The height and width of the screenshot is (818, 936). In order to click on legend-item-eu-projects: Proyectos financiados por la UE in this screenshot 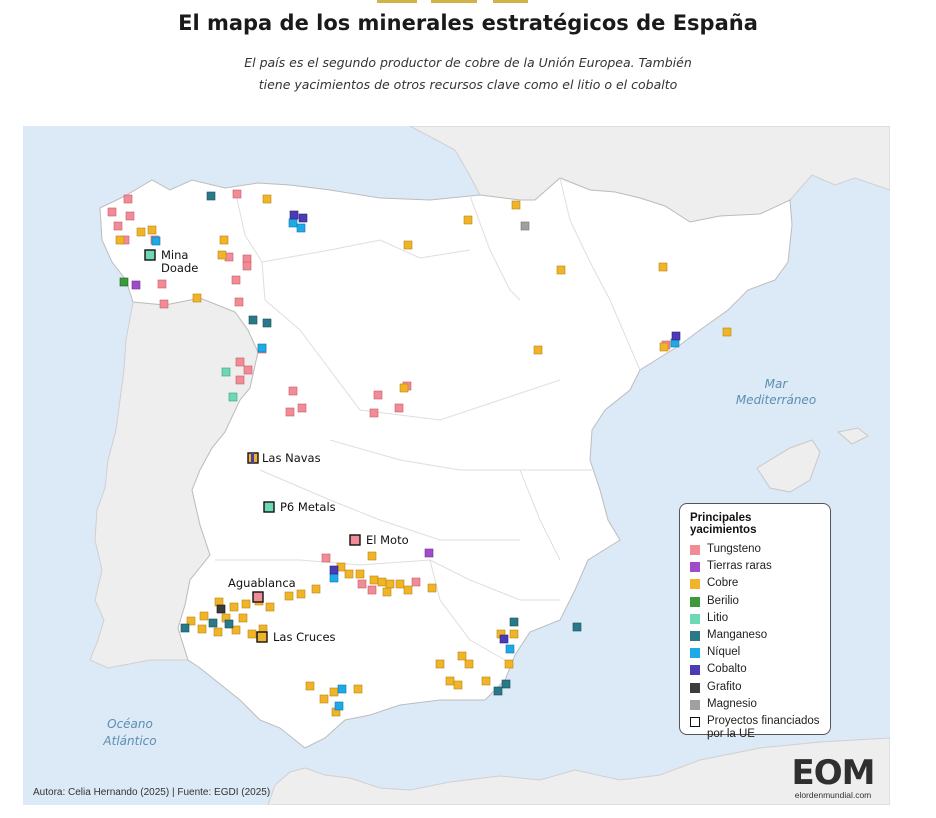, I will do `click(755, 728)`.